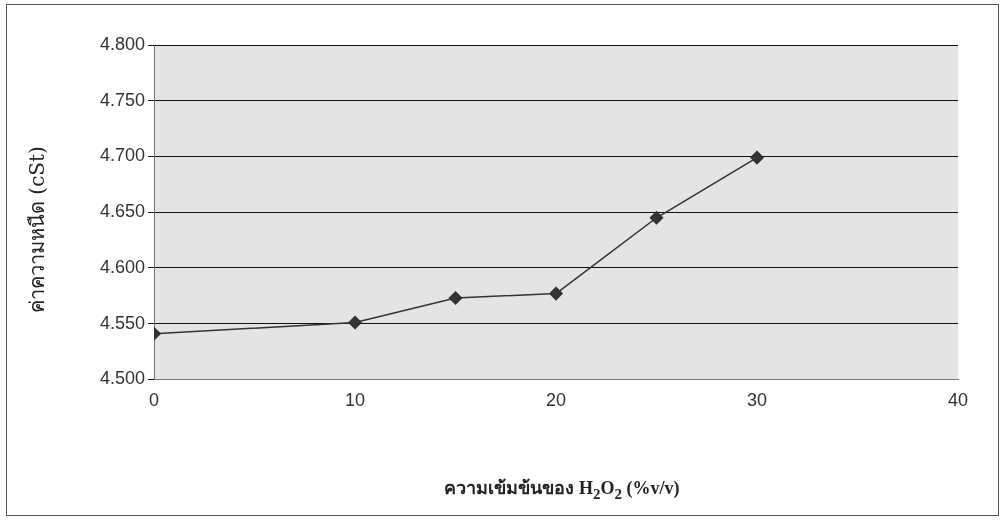 Image resolution: width=1005 pixels, height=523 pixels. What do you see at coordinates (757, 400) in the screenshot?
I see `x-tick-label: 30` at bounding box center [757, 400].